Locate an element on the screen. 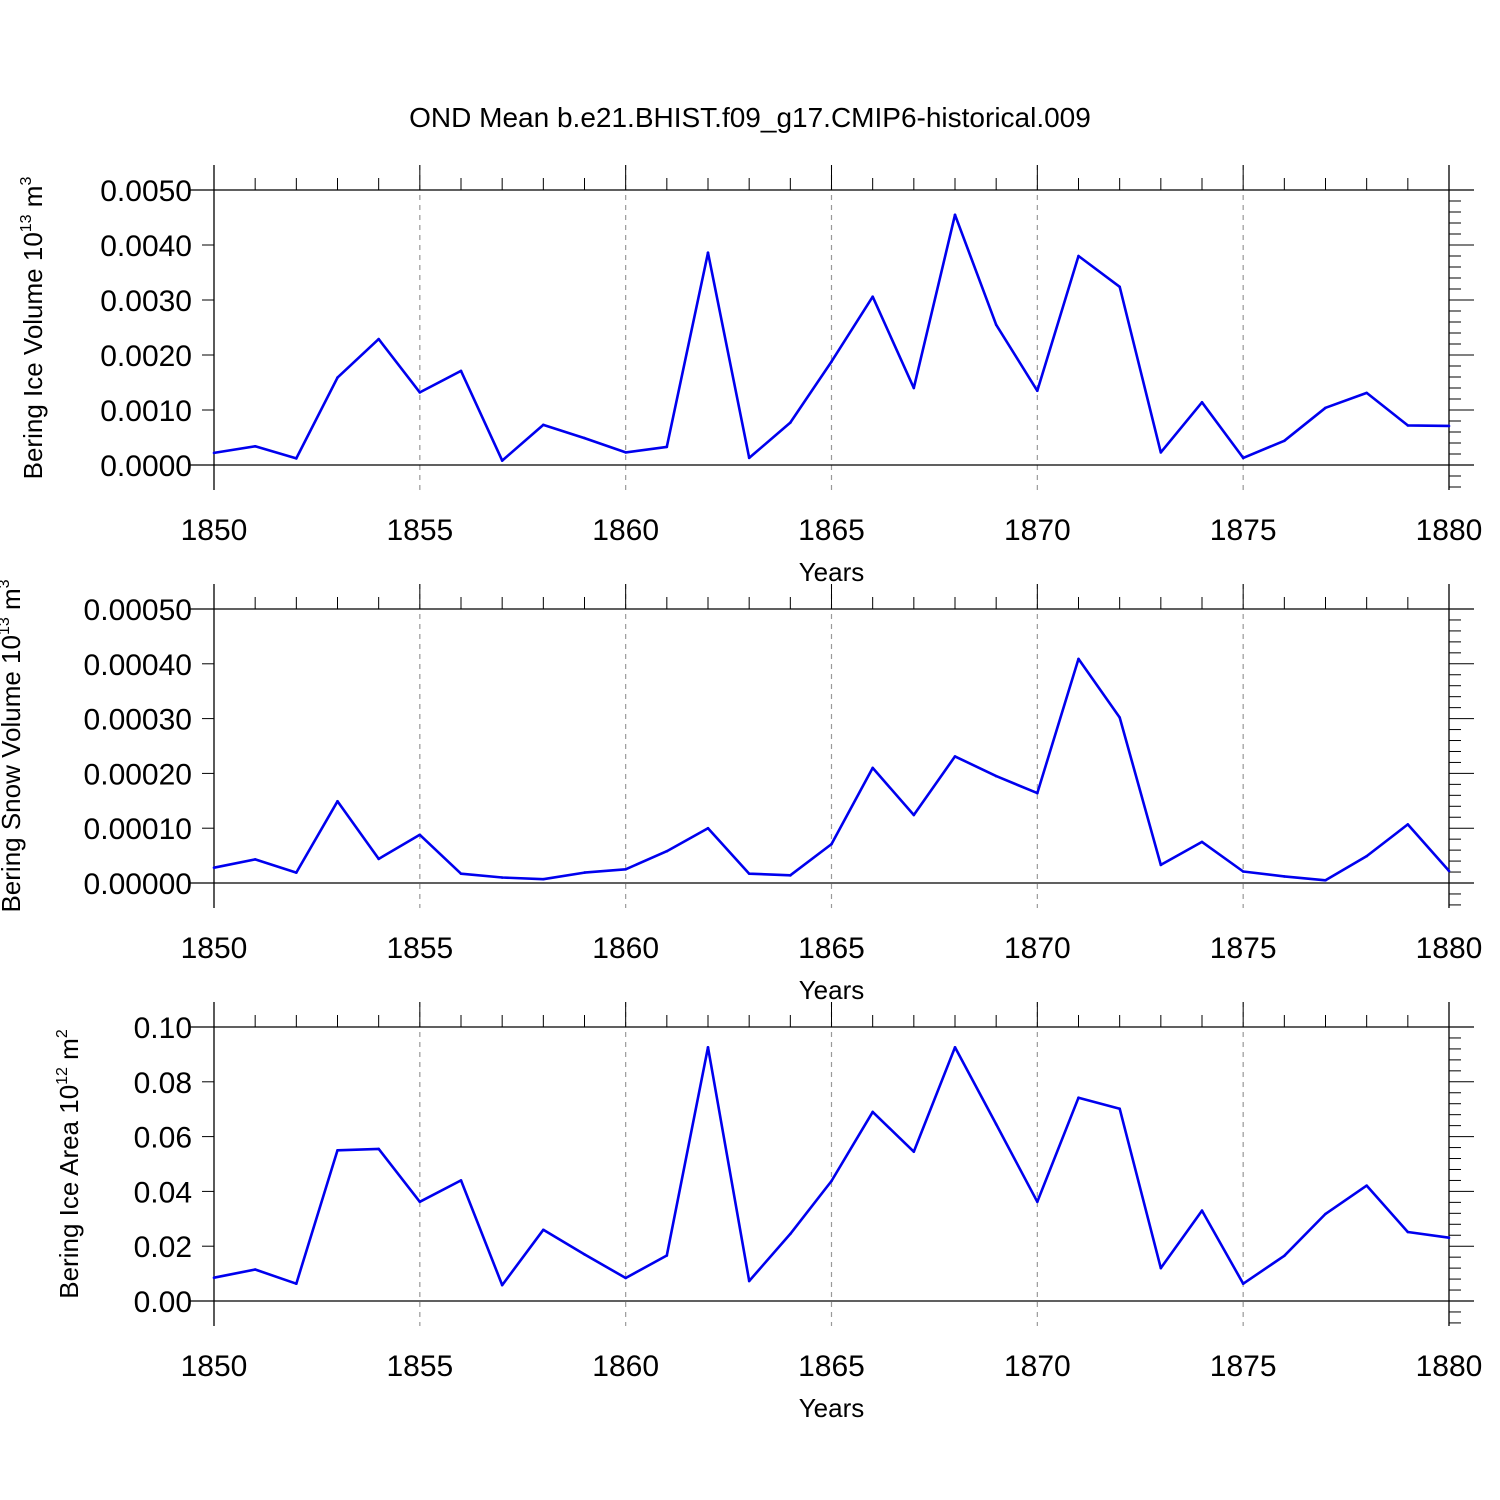 This screenshot has height=1500, width=1500. y-tick-label: 0.04 is located at coordinates (163, 1192).